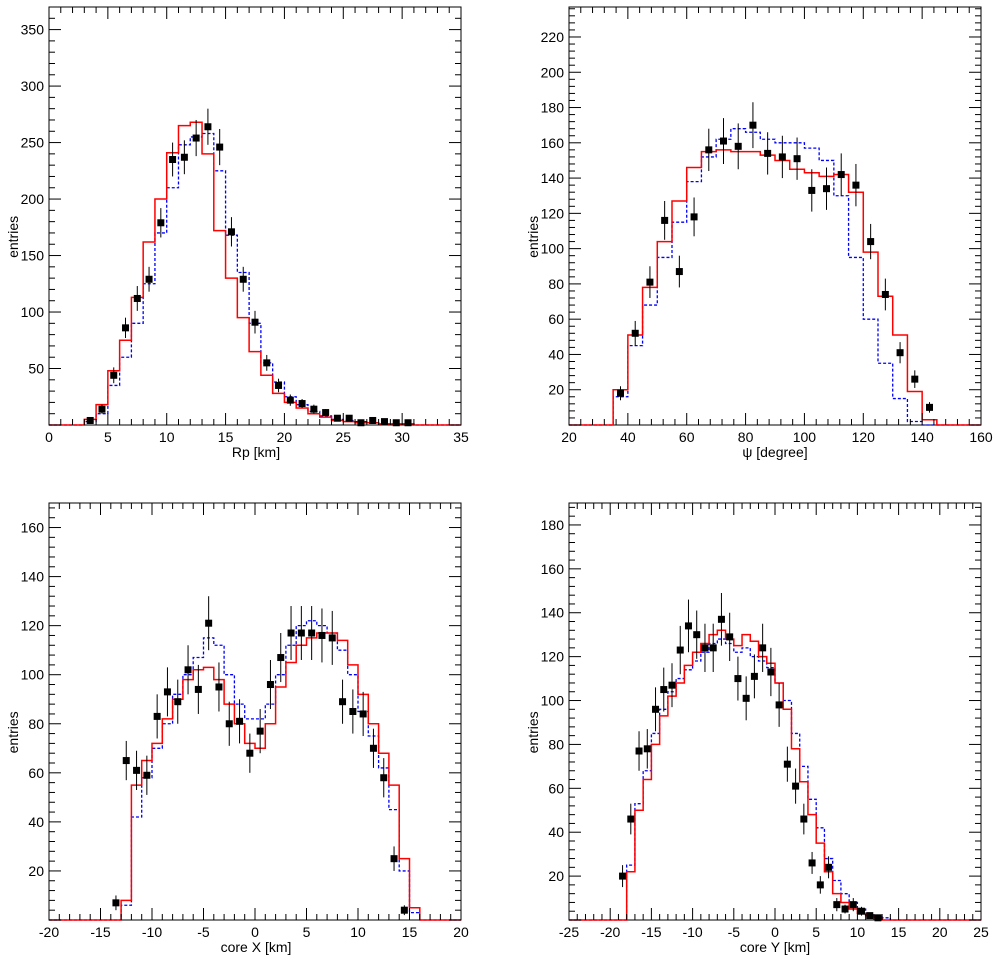  I want to click on x-axis-label: core X [km], so click(256, 947).